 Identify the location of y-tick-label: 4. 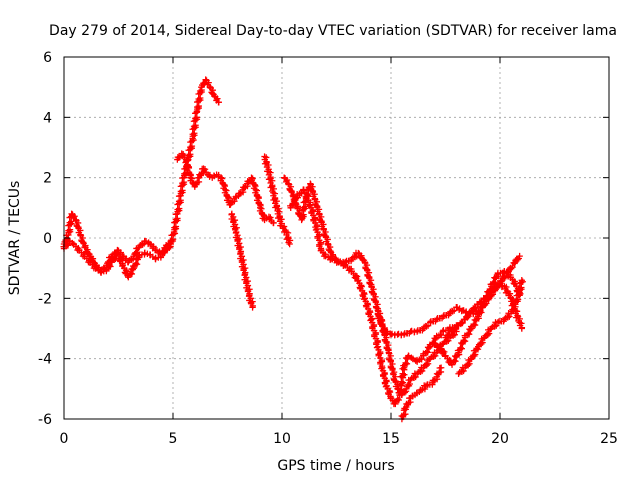
(47, 118).